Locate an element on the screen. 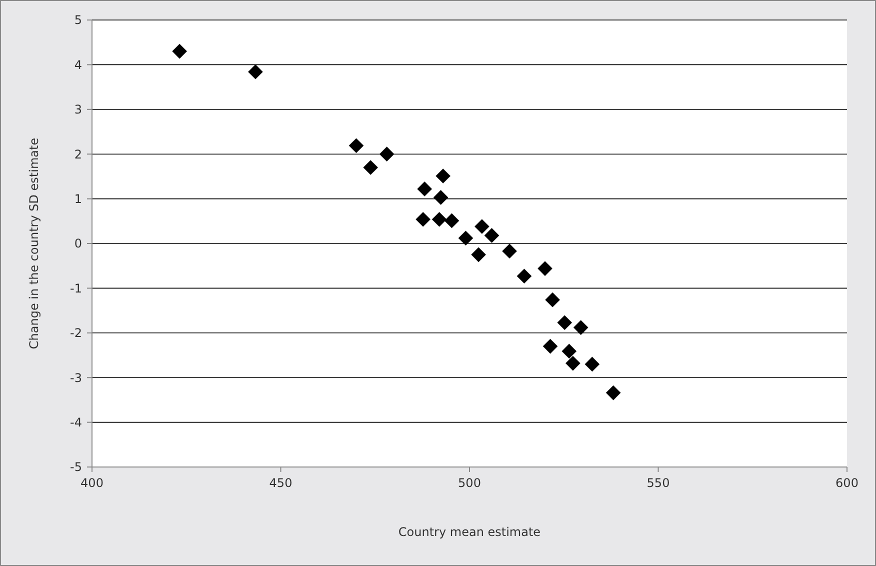 The image size is (876, 566). y-tick-label: -3 is located at coordinates (76, 377).